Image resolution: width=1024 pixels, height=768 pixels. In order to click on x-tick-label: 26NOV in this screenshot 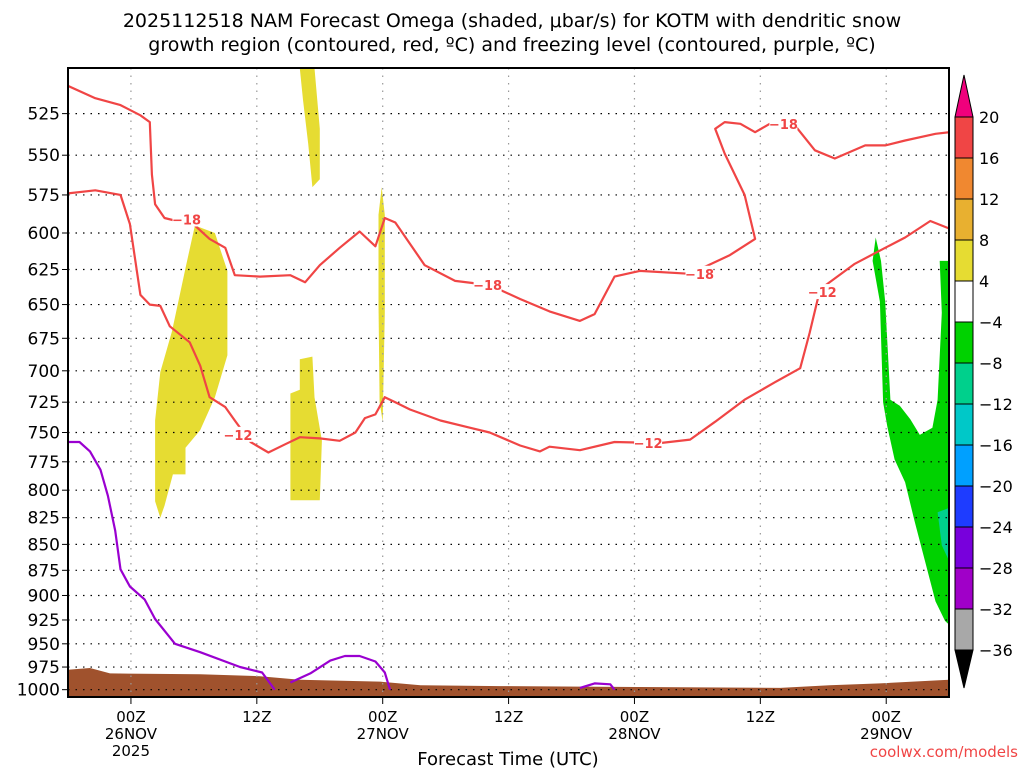, I will do `click(131, 734)`.